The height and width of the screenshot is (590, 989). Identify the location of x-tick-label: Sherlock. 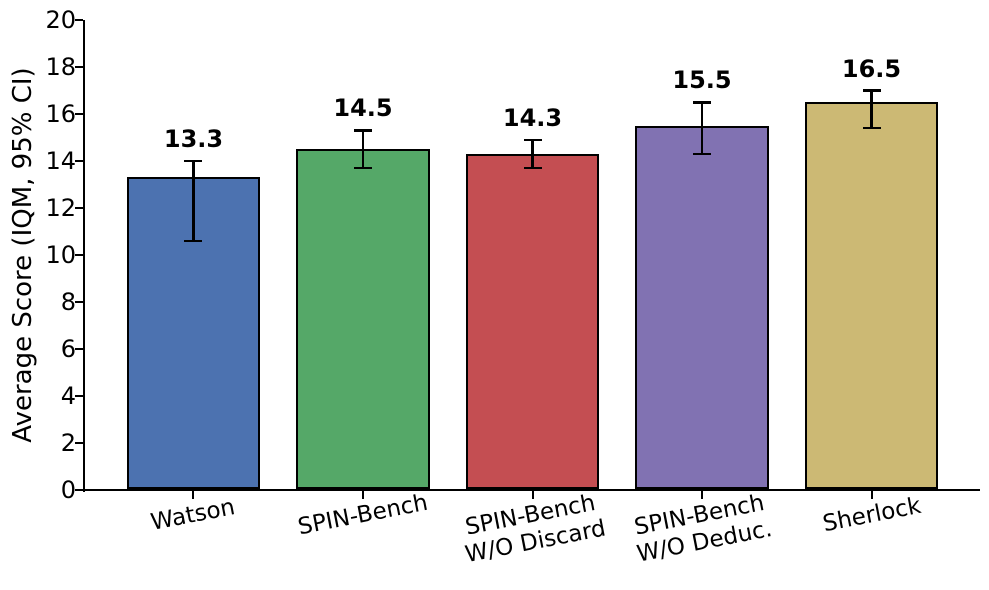
(871, 515).